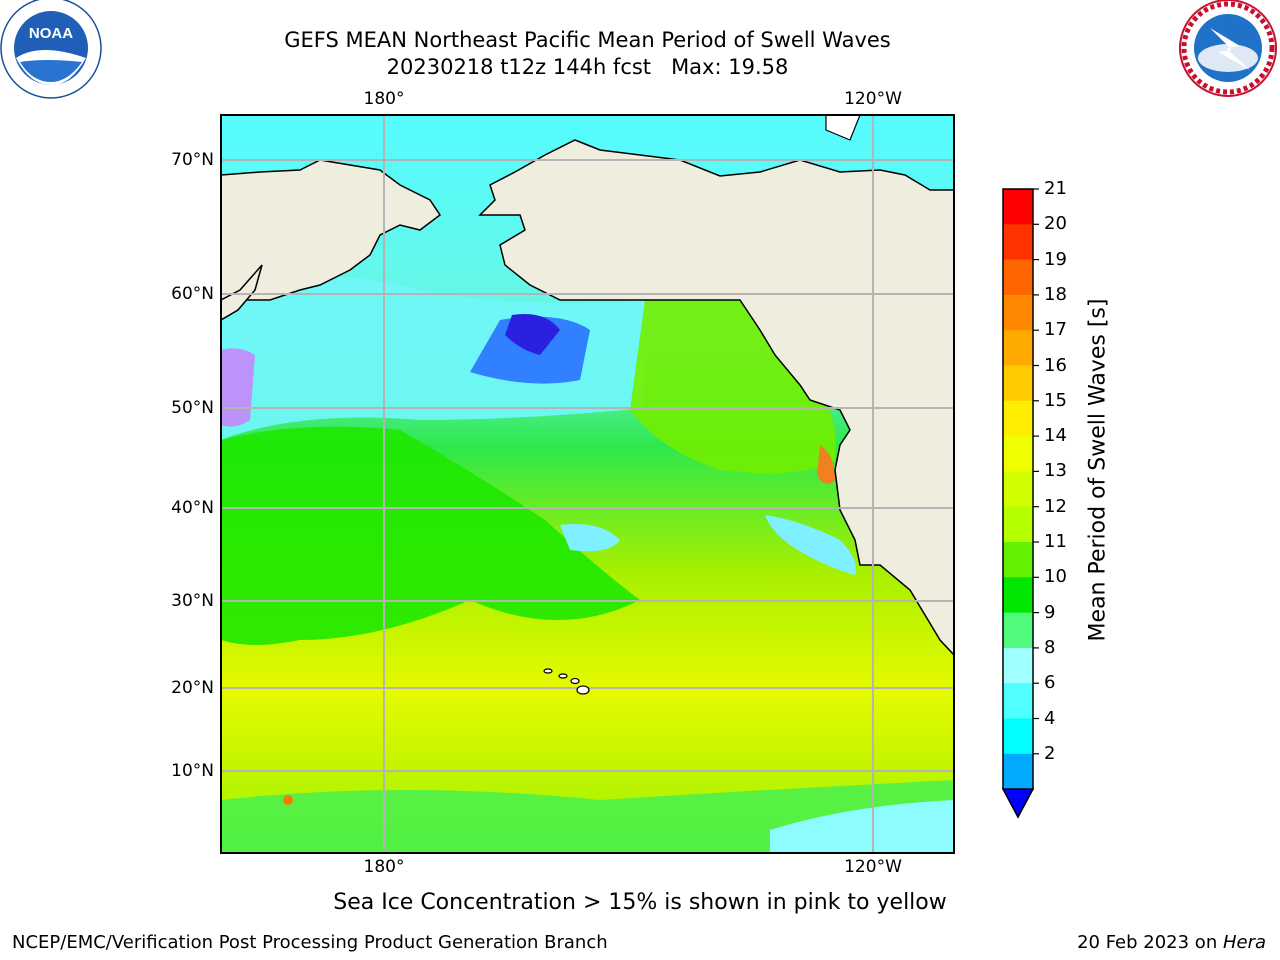  I want to click on colorbar-tick-label: 14, so click(1055, 436).